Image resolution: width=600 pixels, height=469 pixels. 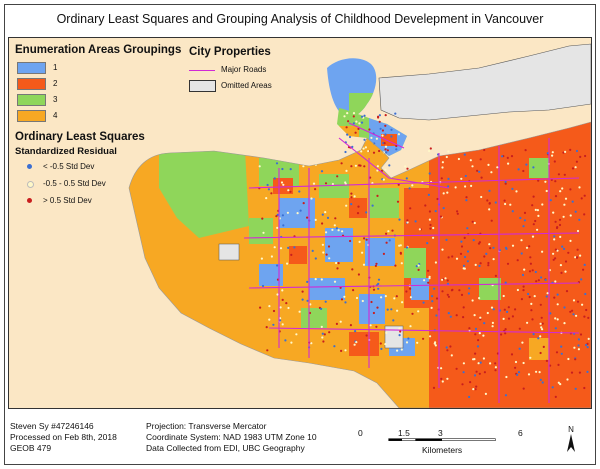 What do you see at coordinates (206, 426) in the screenshot?
I see `projection: Projection: Transverse Mercator` at bounding box center [206, 426].